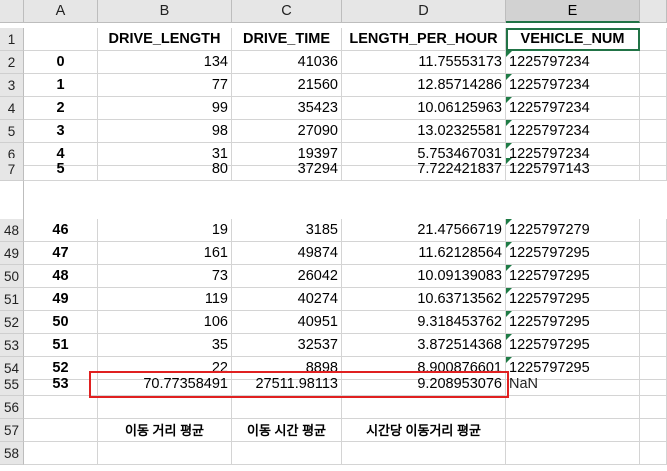 This screenshot has height=471, width=667. I want to click on row-header: 50, so click(12, 276).